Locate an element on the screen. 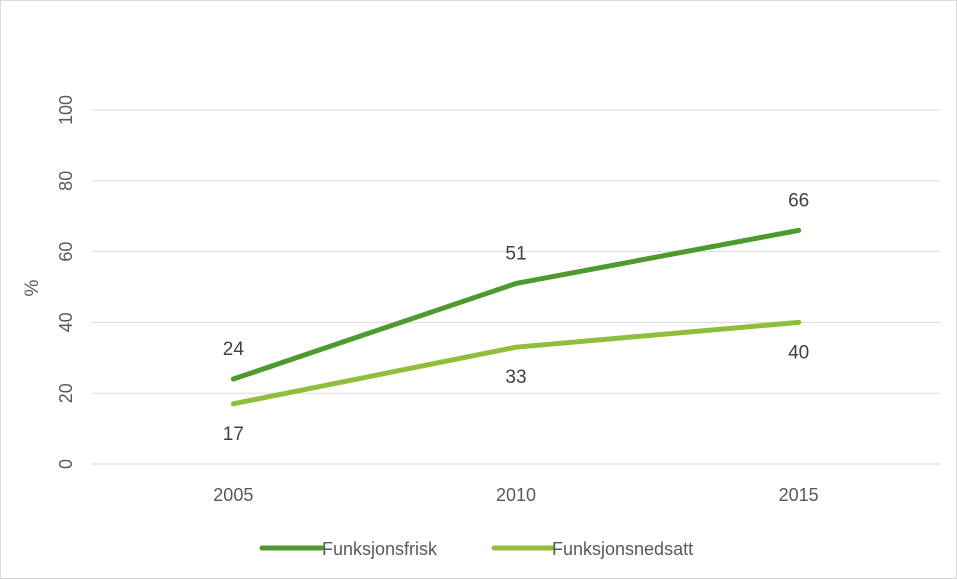  data-label: 24 is located at coordinates (234, 349).